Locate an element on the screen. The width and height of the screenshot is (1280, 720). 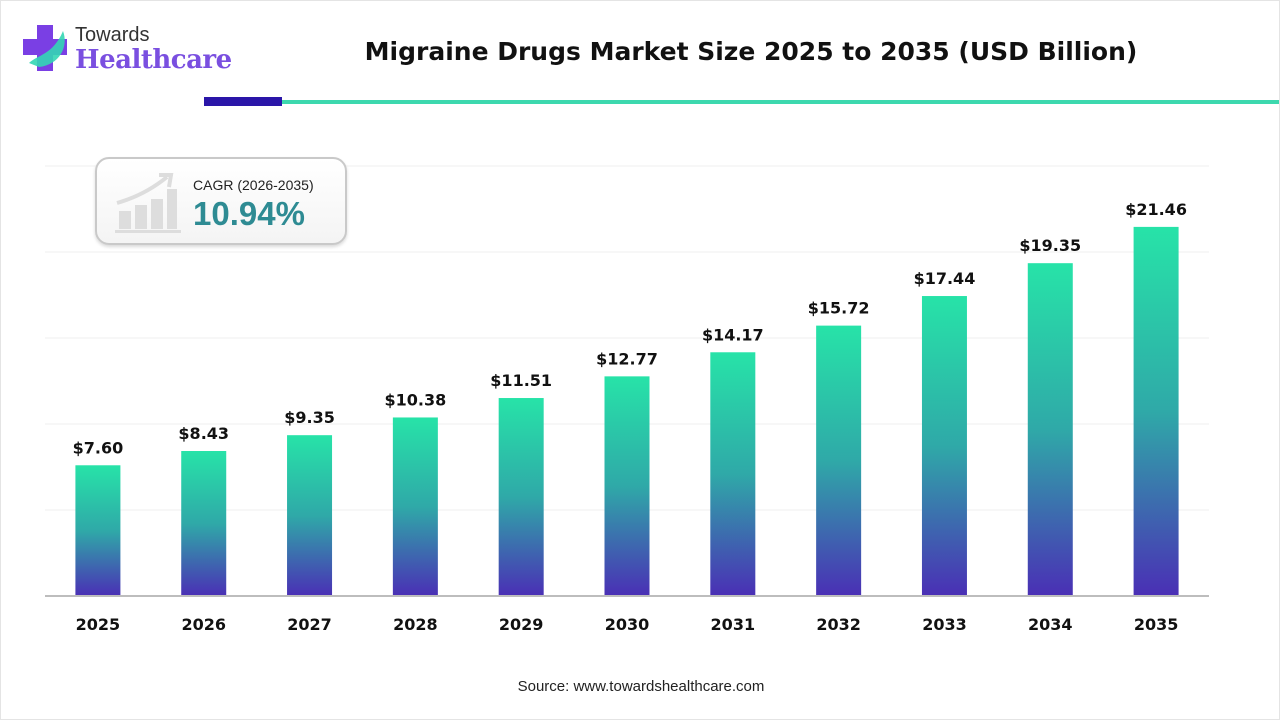
bar-2034 is located at coordinates (1050, 429).